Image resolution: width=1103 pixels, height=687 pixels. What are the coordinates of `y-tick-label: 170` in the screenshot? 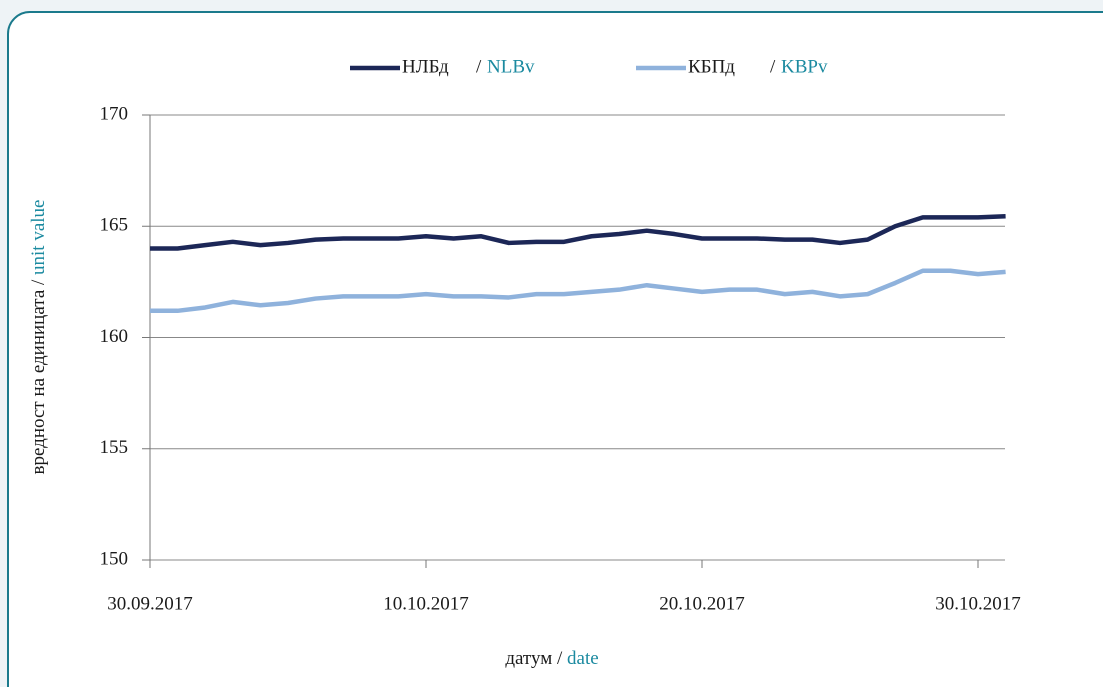 It's located at (114, 113).